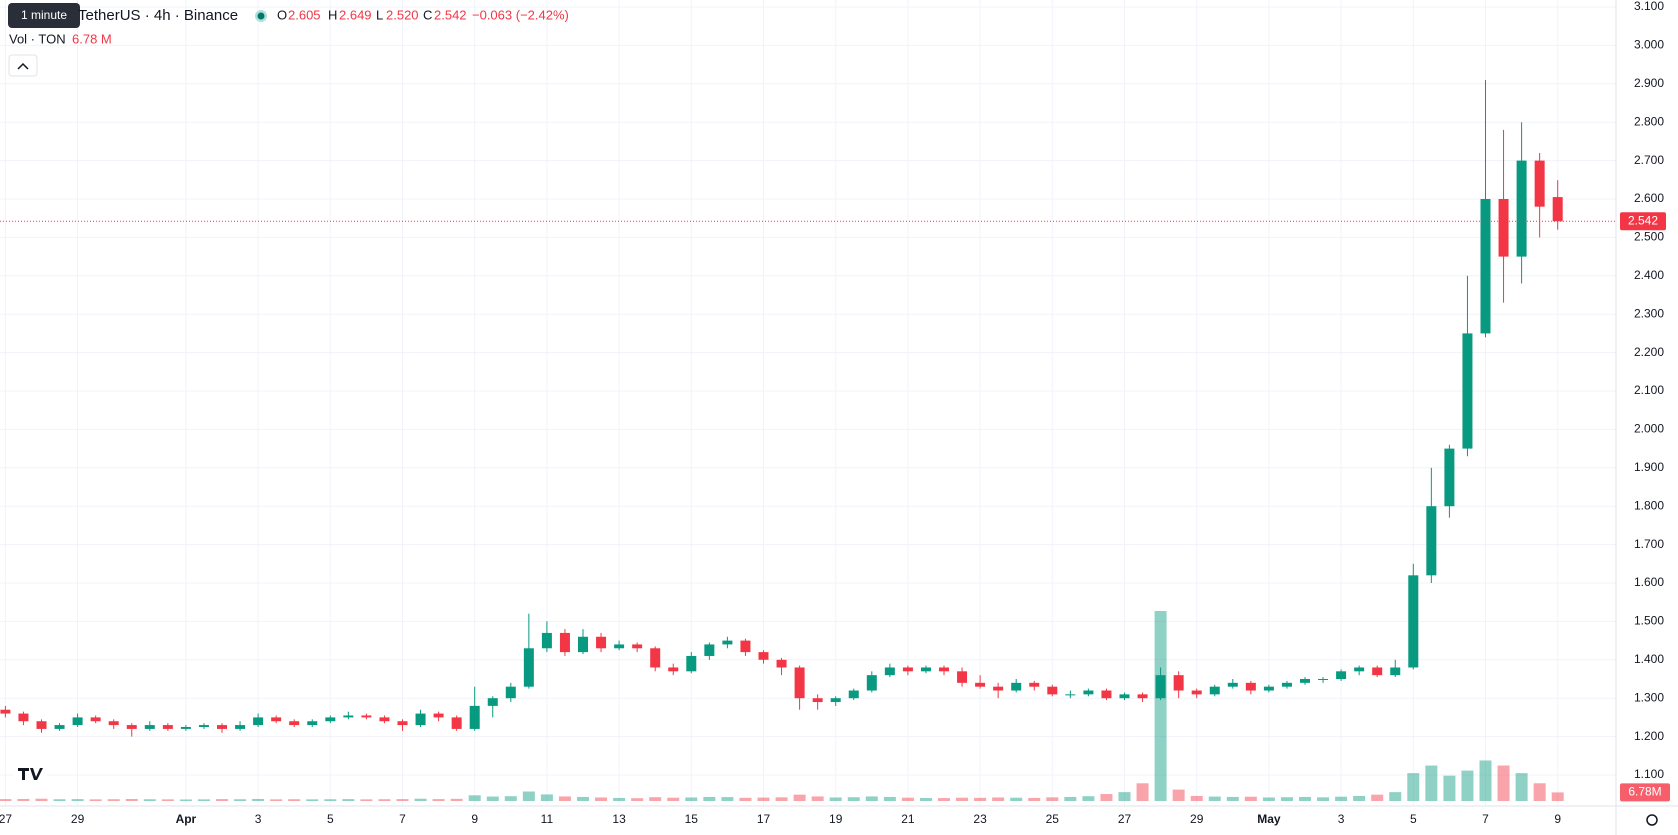 This screenshot has width=1678, height=835. What do you see at coordinates (1649, 237) in the screenshot?
I see `y-tick-label: 2.500` at bounding box center [1649, 237].